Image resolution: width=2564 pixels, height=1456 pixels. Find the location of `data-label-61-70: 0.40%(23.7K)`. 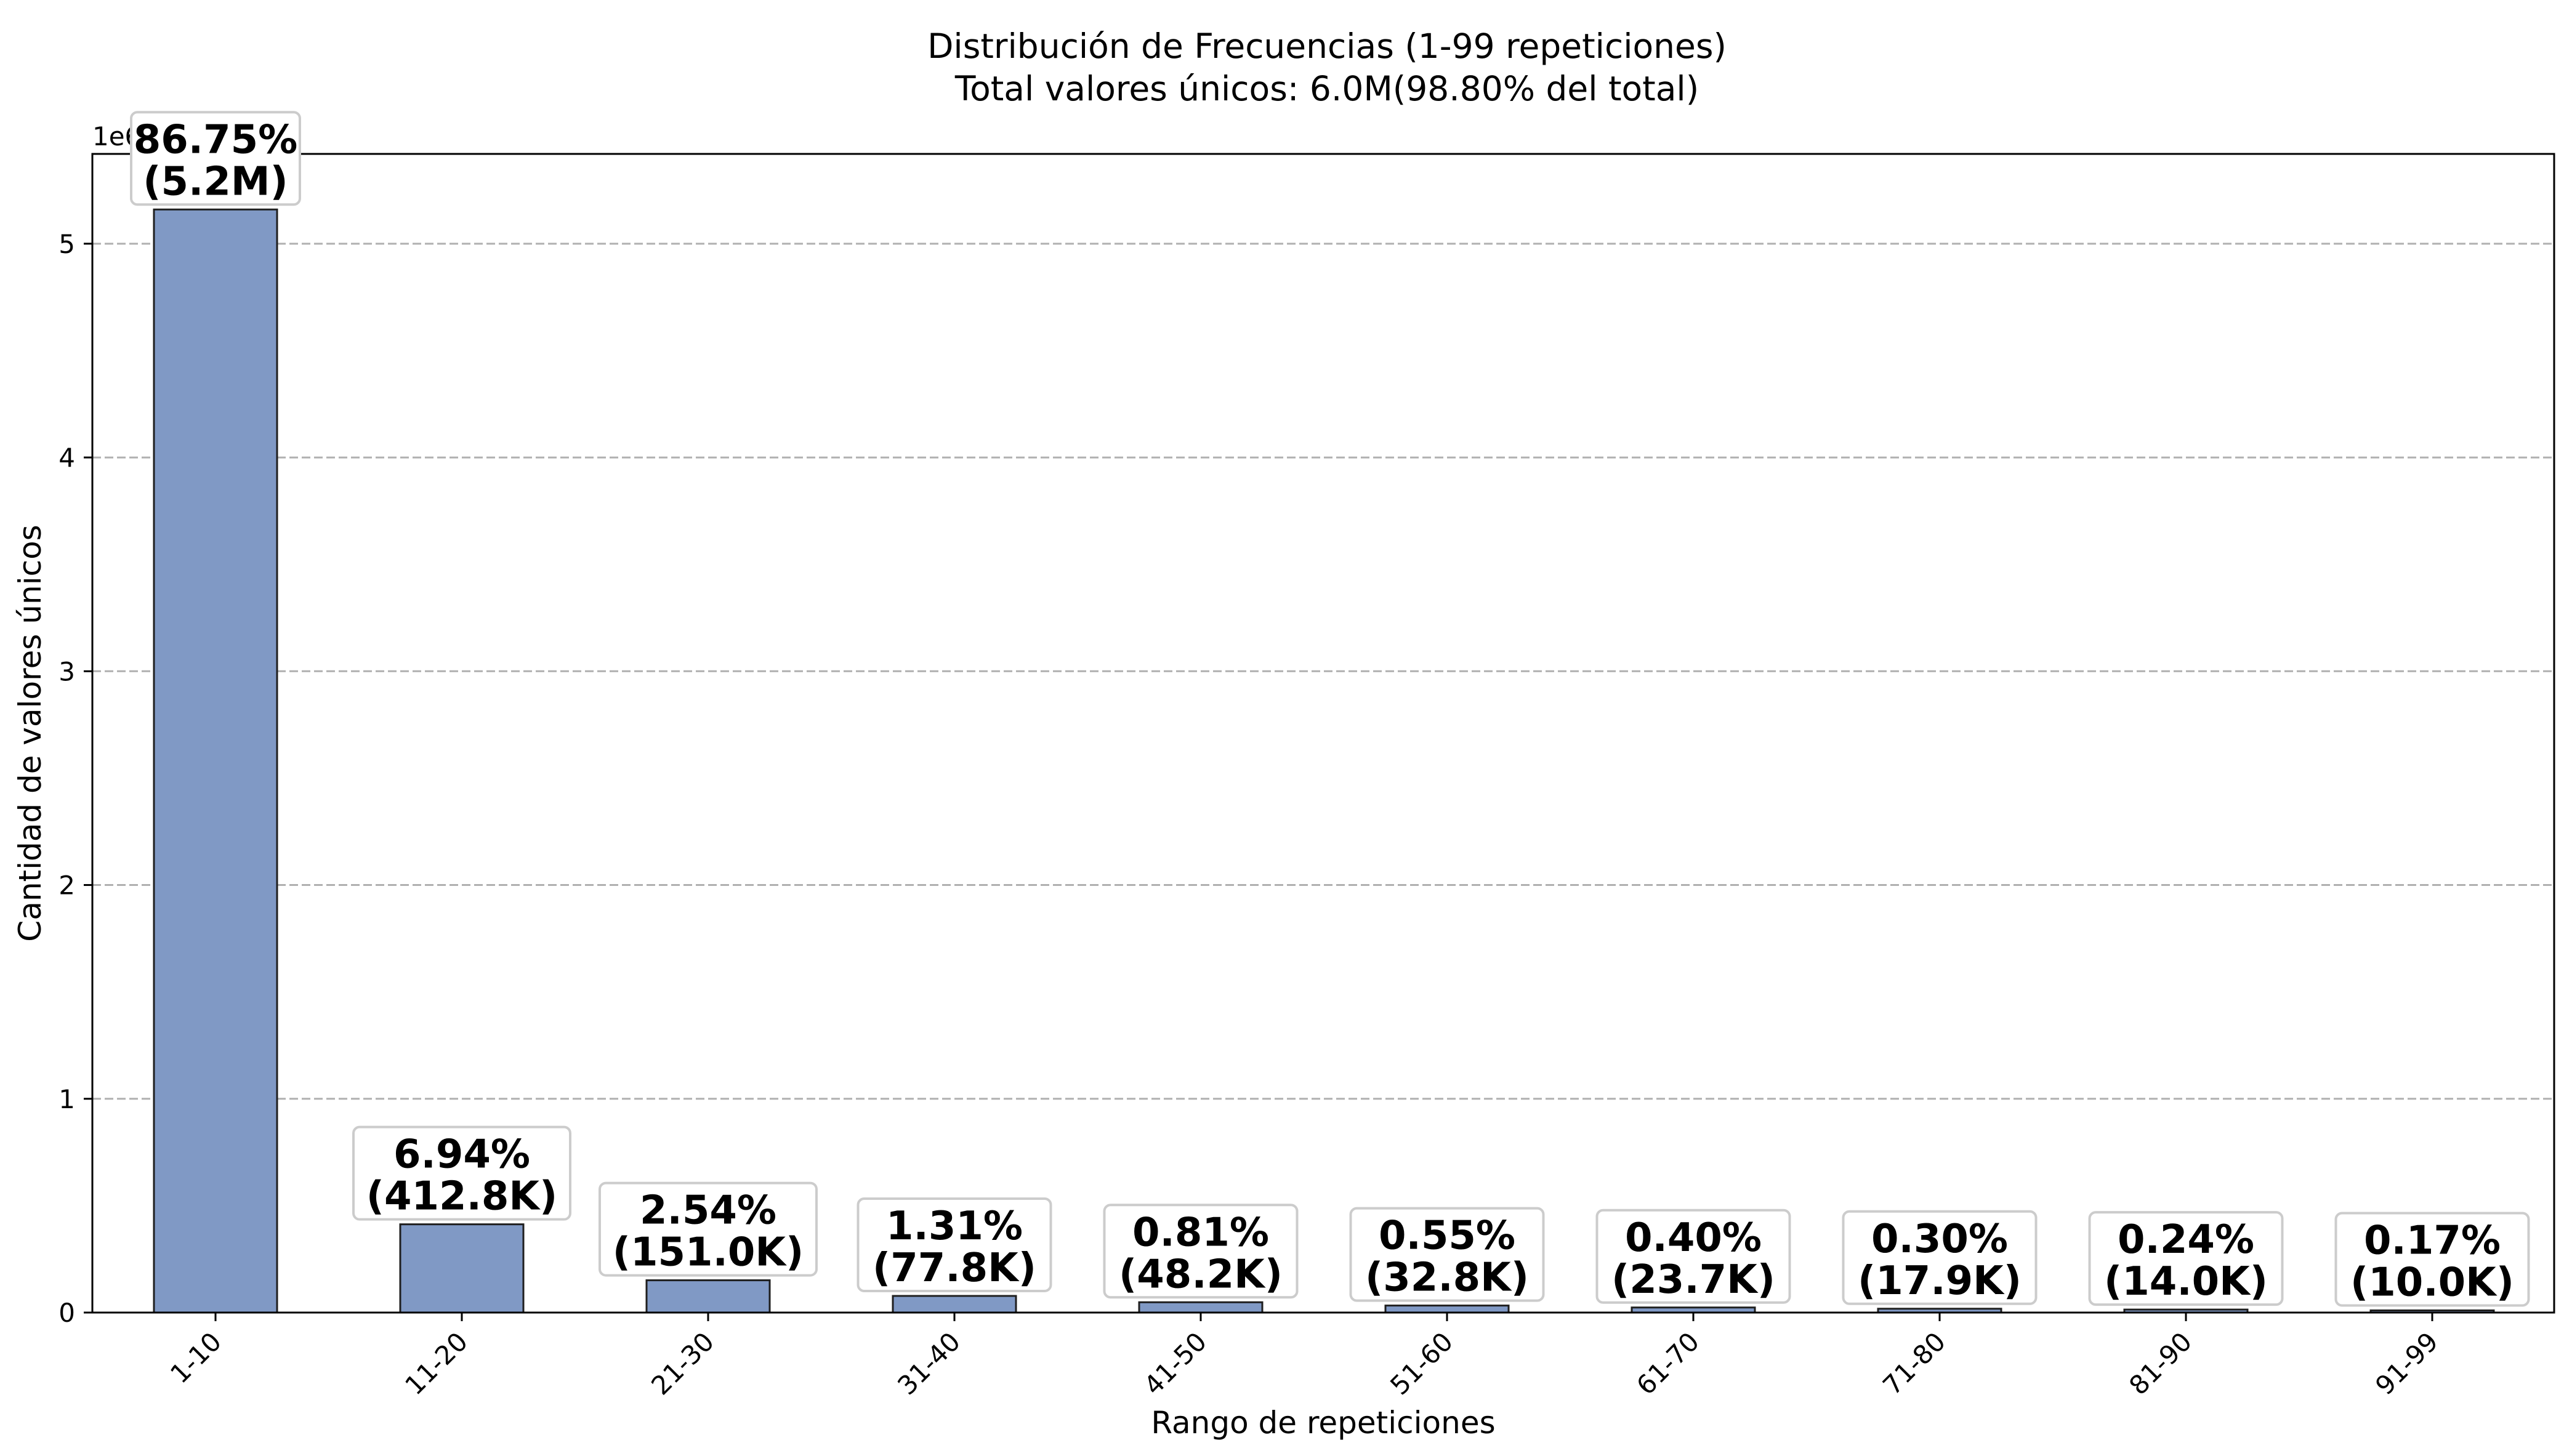

data-label-61-70: 0.40%(23.7K) is located at coordinates (1693, 1256).